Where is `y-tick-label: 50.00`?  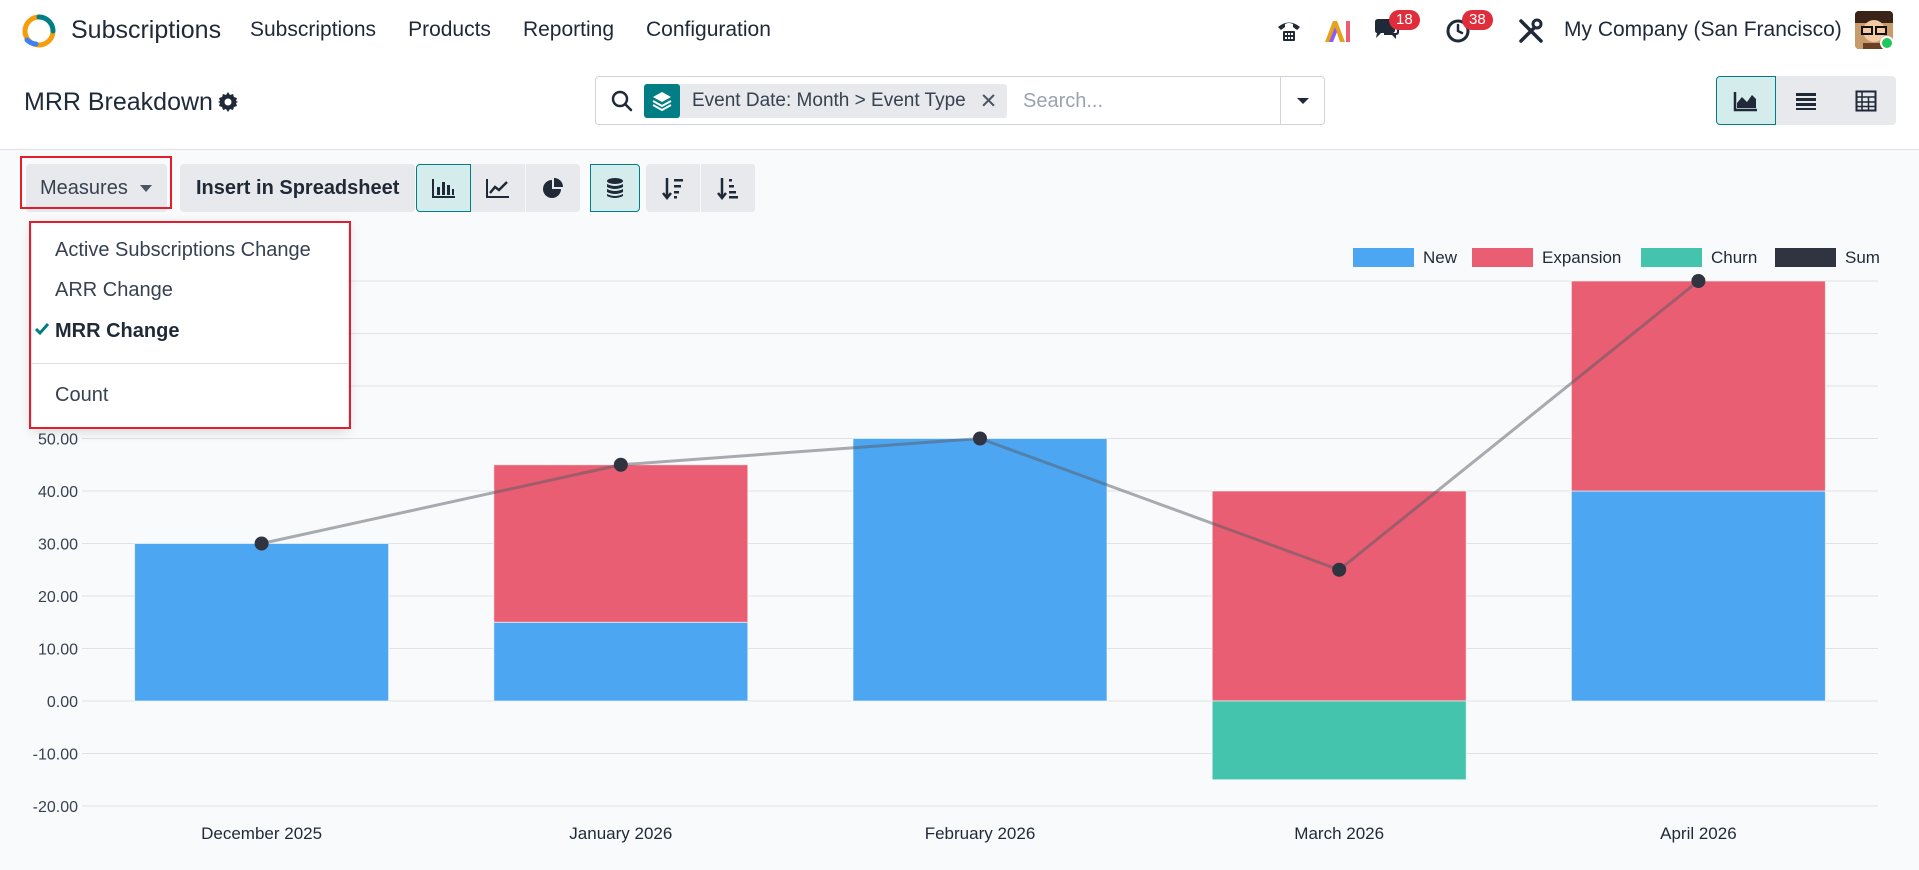 y-tick-label: 50.00 is located at coordinates (58, 440).